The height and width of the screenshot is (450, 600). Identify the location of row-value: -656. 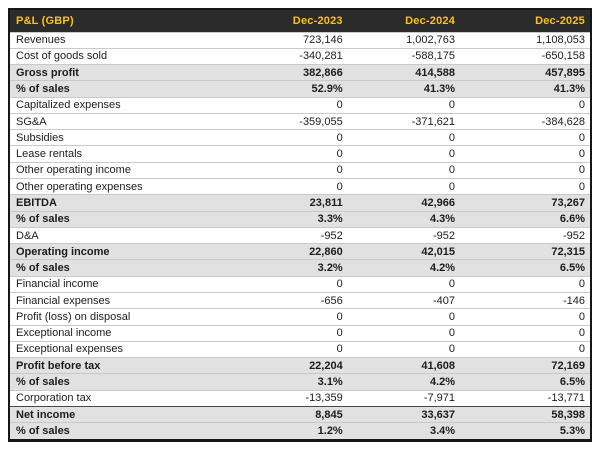
(291, 300).